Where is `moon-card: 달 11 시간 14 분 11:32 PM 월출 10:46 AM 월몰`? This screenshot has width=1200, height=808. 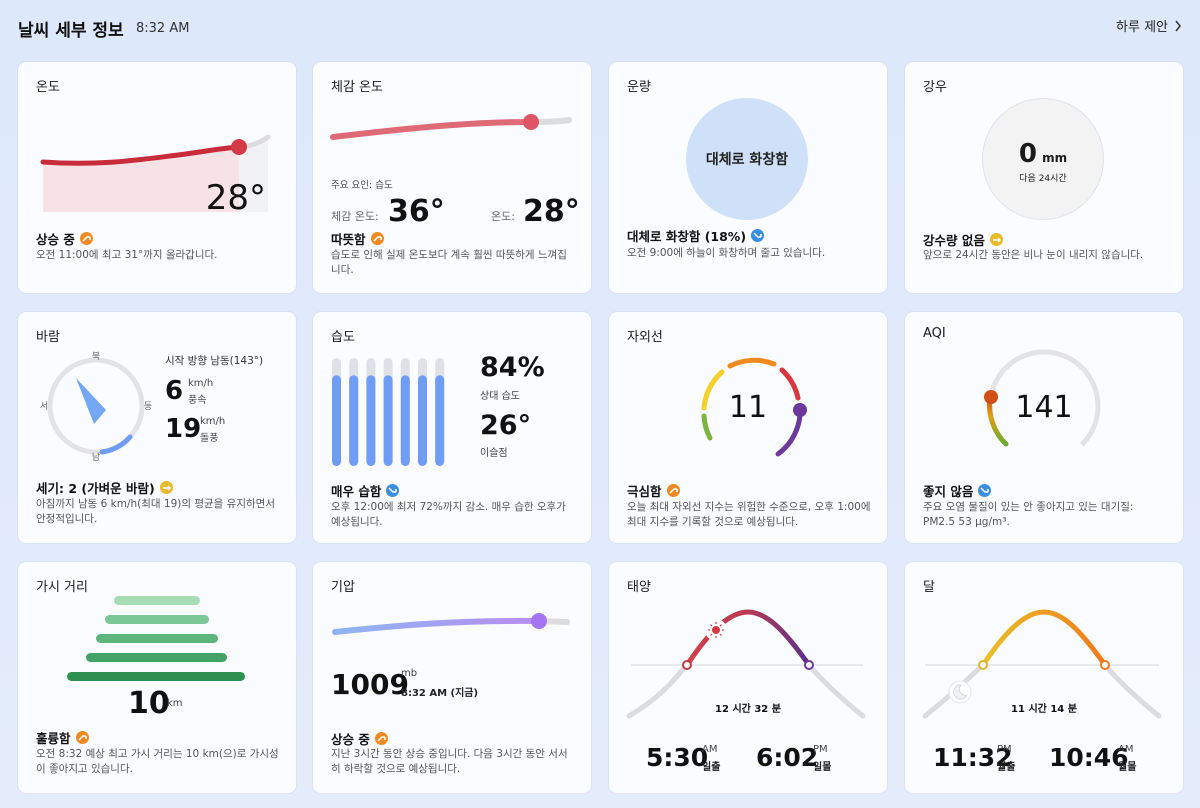 moon-card: 달 11 시간 14 분 11:32 PM 월출 10:46 AM 월몰 is located at coordinates (1044, 677).